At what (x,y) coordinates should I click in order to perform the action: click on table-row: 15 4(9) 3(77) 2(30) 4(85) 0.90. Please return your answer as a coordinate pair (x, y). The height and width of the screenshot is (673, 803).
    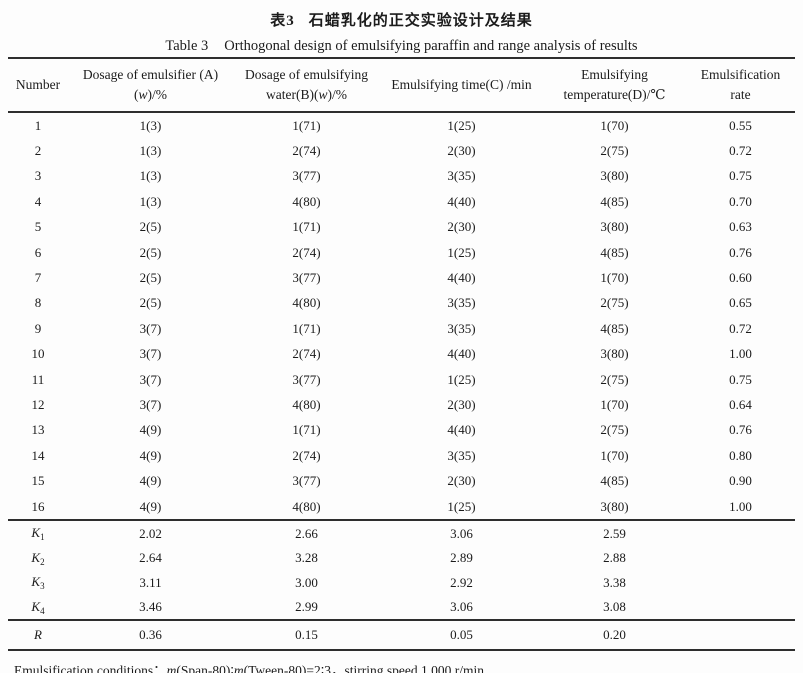
    Looking at the image, I should click on (401, 480).